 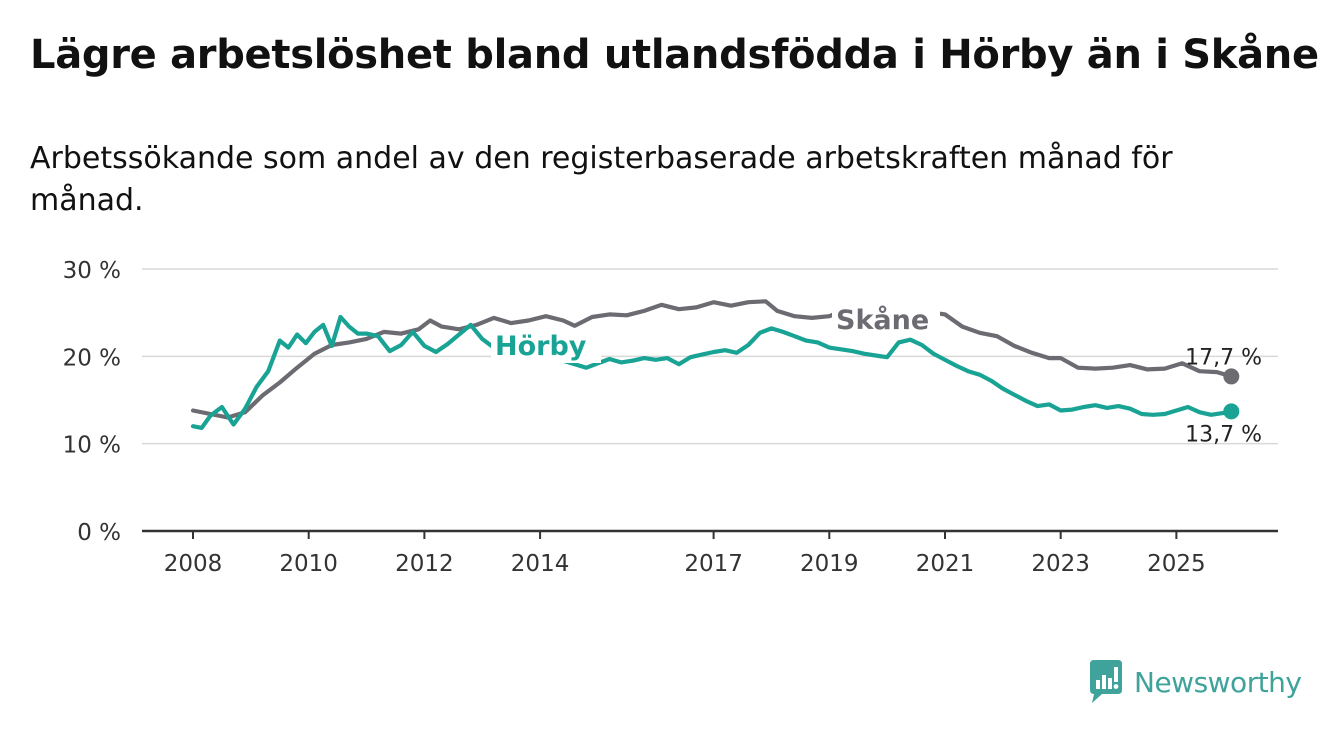 I want to click on x-tick-label: 2019, so click(x=829, y=564).